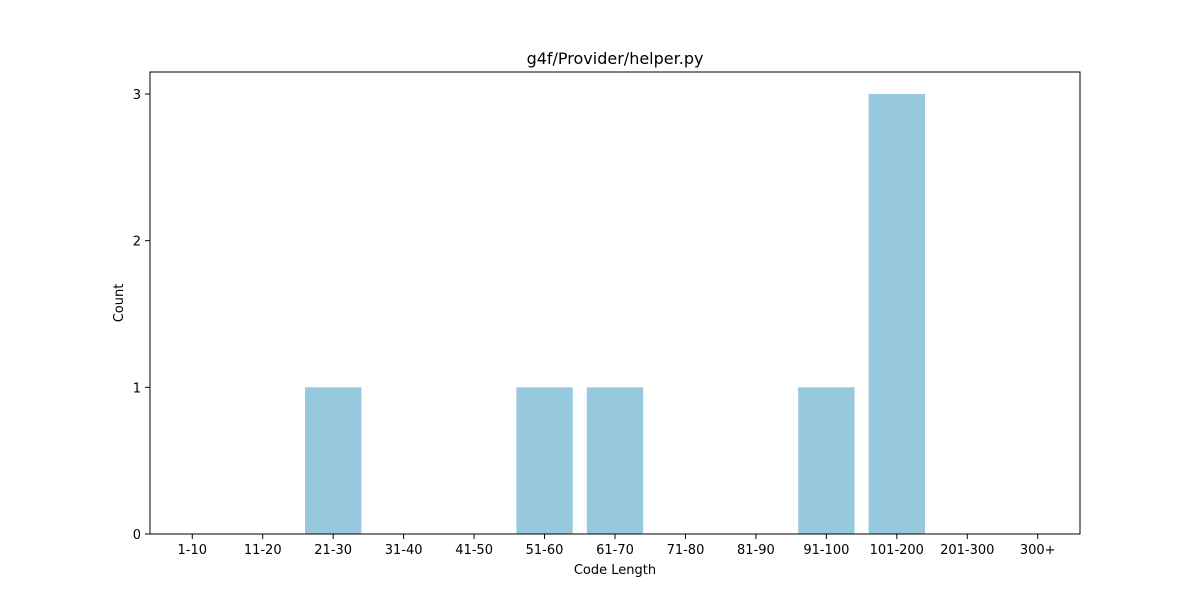 The width and height of the screenshot is (1200, 600). I want to click on x-tick-label: 91-100, so click(826, 550).